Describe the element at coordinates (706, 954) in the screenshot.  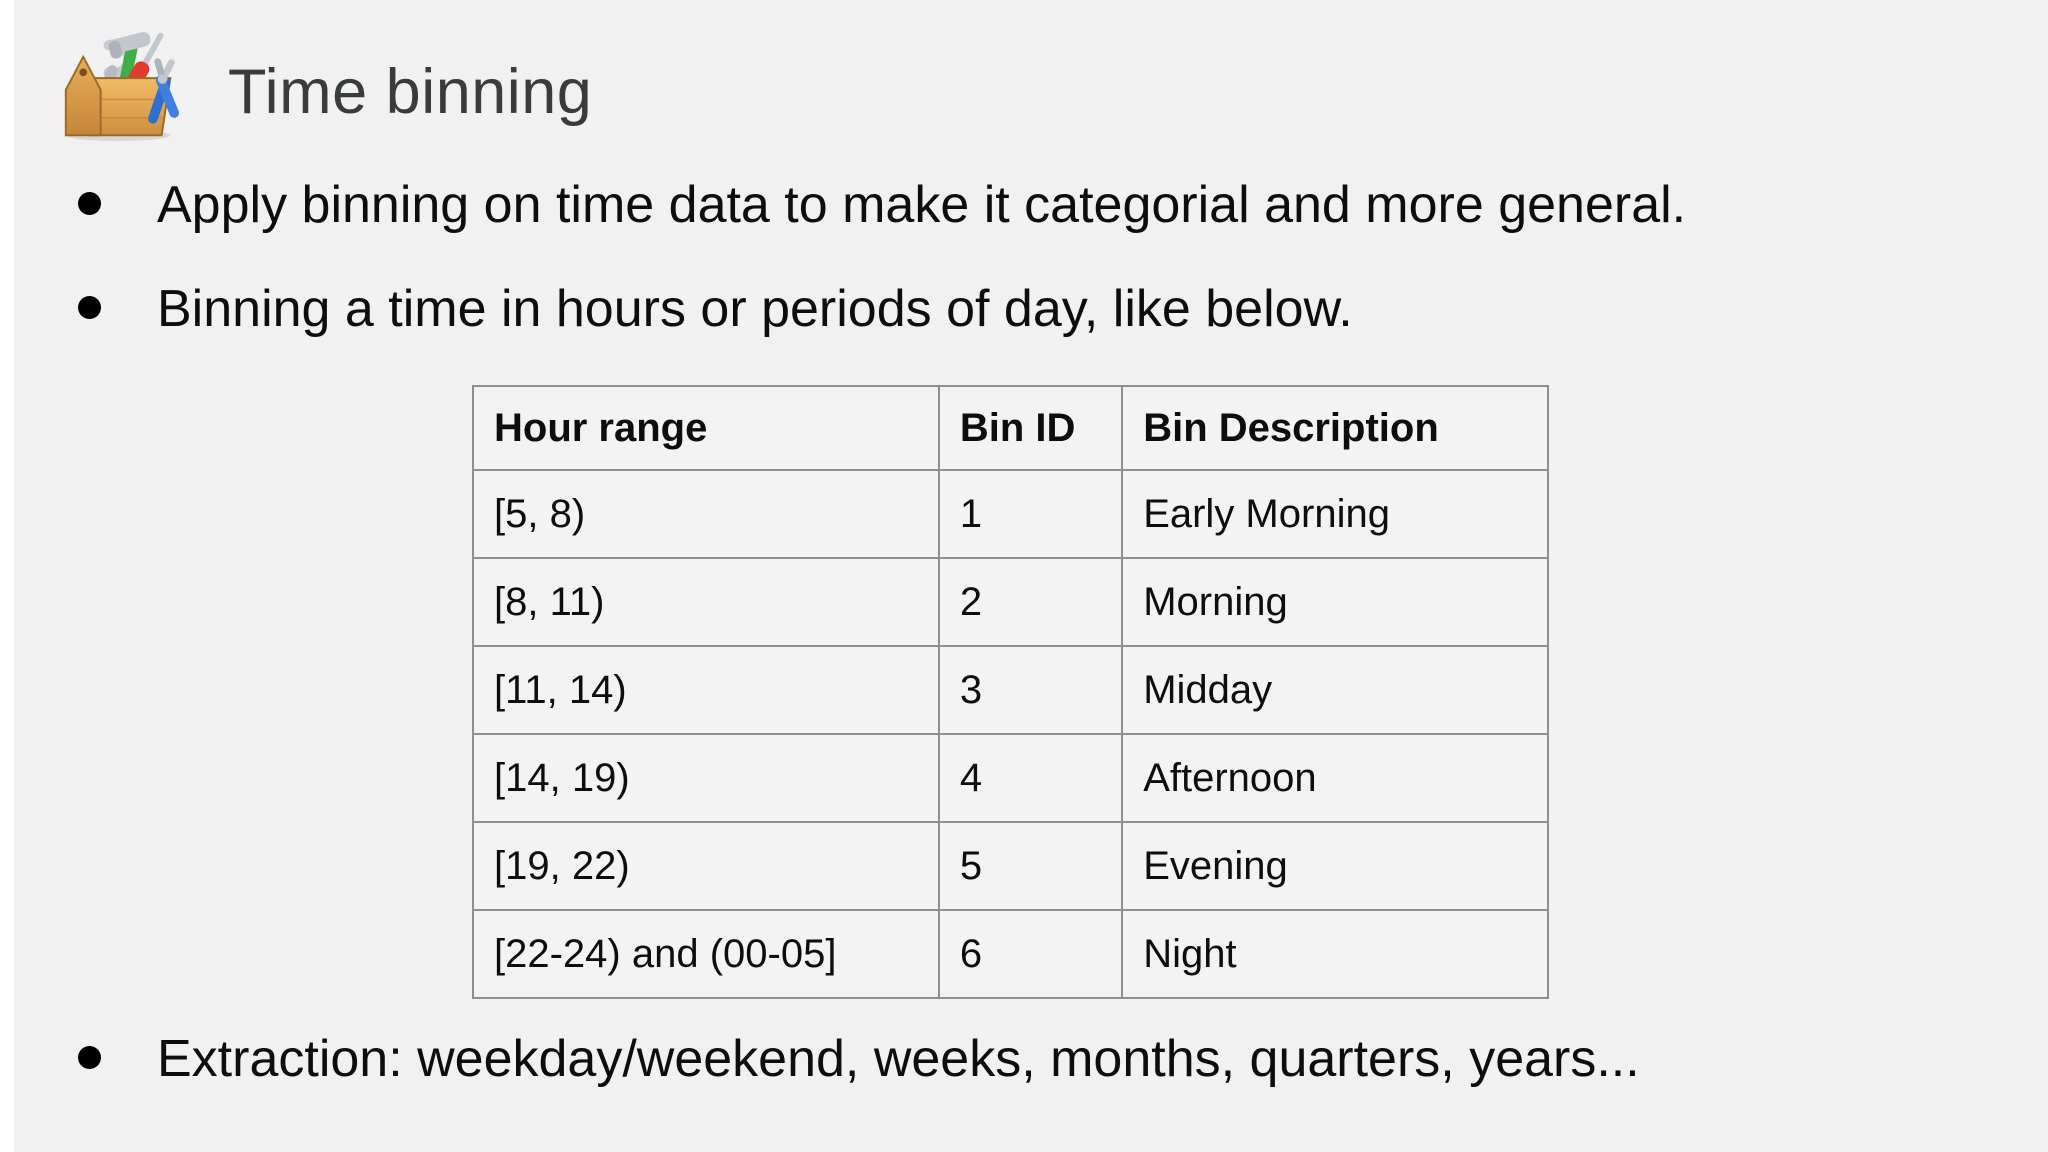
I see `hour-range-cell: [22-24) and (00-05]` at that location.